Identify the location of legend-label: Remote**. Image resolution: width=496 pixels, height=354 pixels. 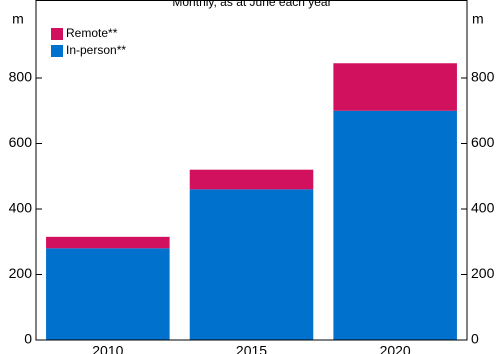
(92, 33).